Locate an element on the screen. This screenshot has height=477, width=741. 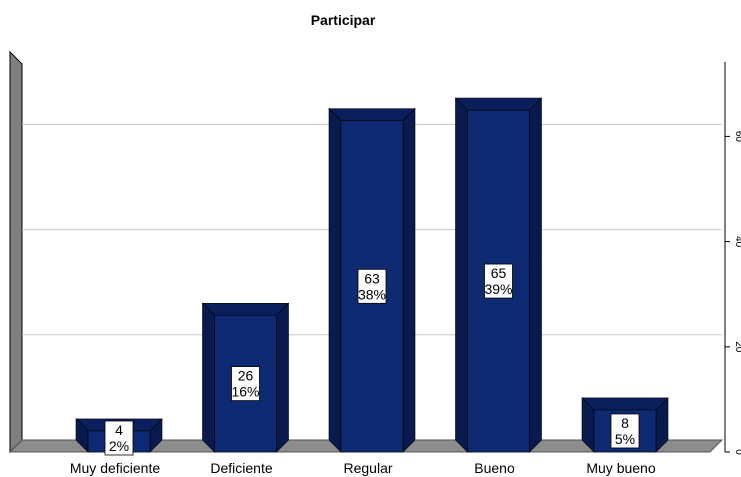
left-wall is located at coordinates (16, 252).